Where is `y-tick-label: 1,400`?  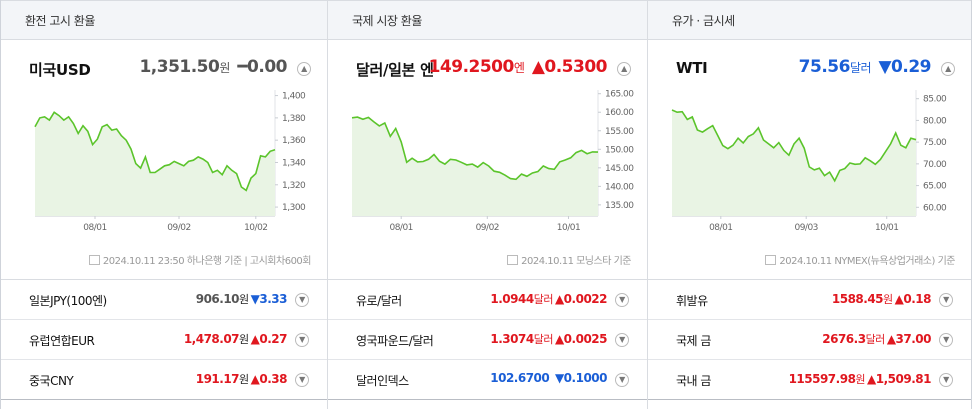 y-tick-label: 1,400 is located at coordinates (294, 97).